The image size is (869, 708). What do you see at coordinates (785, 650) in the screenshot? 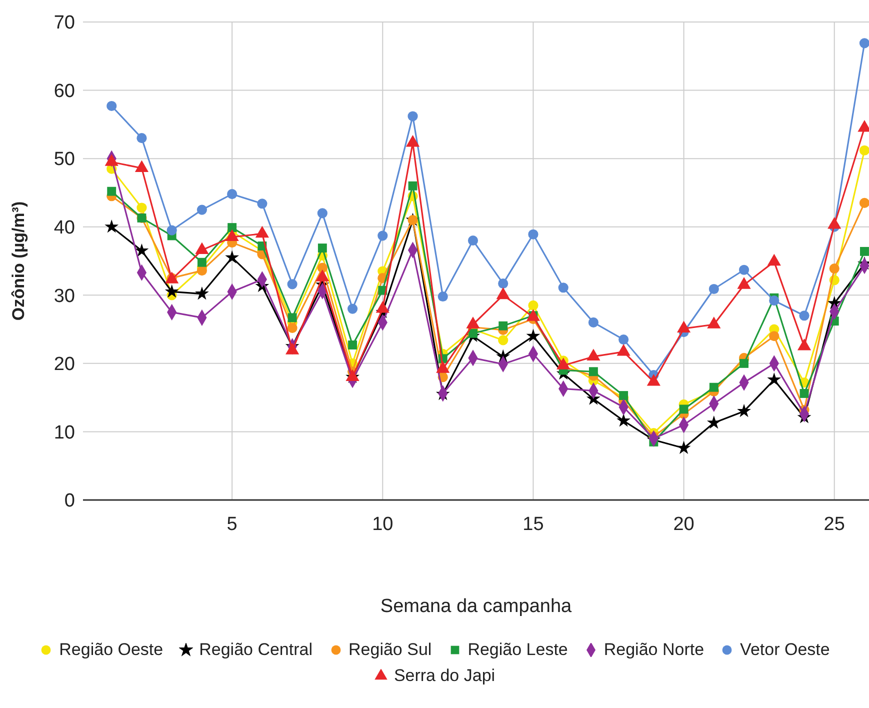
I see `legend-label: Vetor Oeste` at bounding box center [785, 650].